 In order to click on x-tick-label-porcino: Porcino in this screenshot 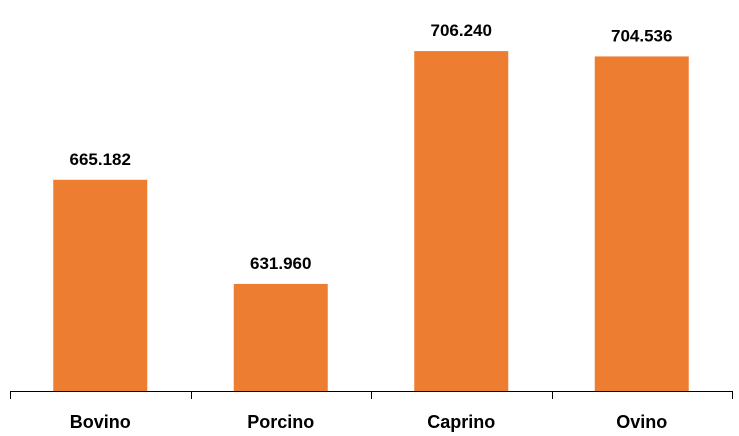, I will do `click(280, 422)`.